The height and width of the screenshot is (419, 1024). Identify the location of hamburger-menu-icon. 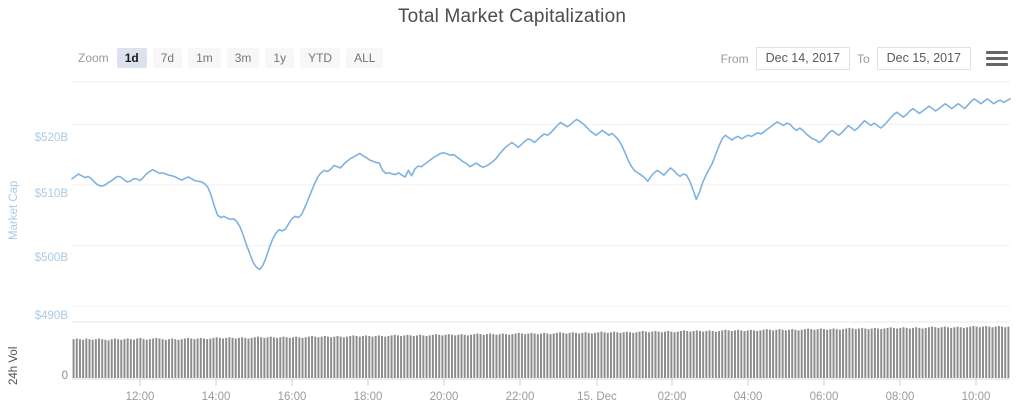
(997, 59).